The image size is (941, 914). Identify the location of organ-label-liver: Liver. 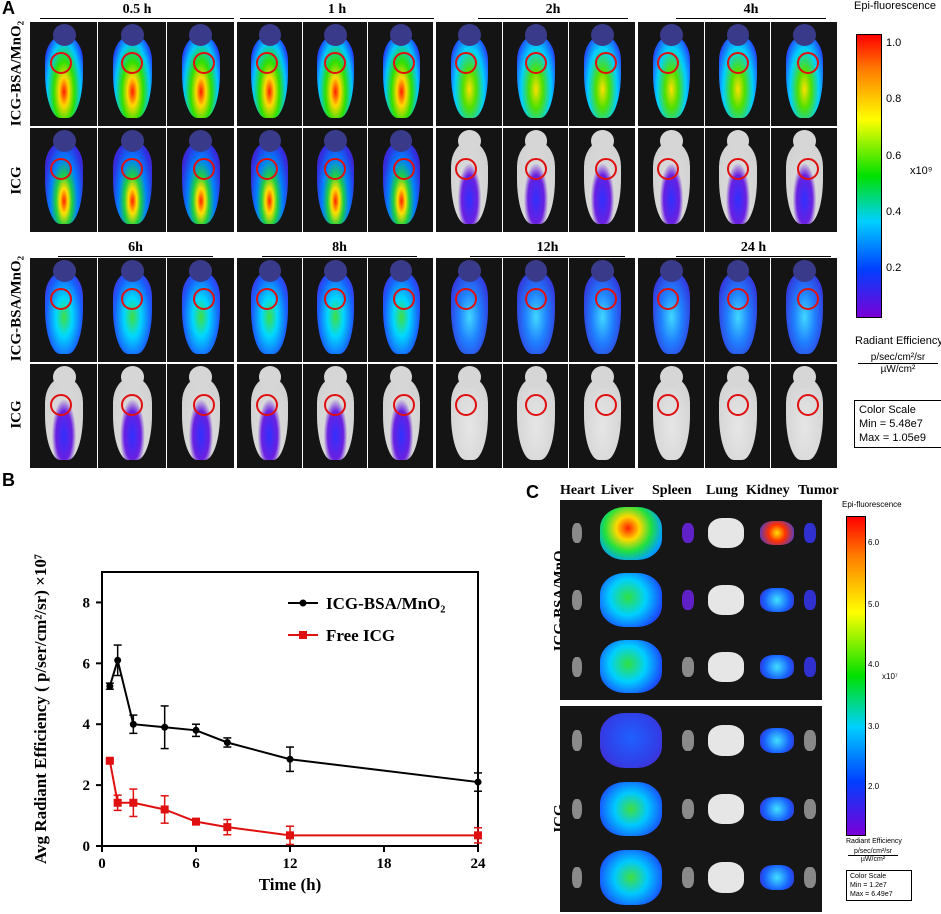
(617, 490).